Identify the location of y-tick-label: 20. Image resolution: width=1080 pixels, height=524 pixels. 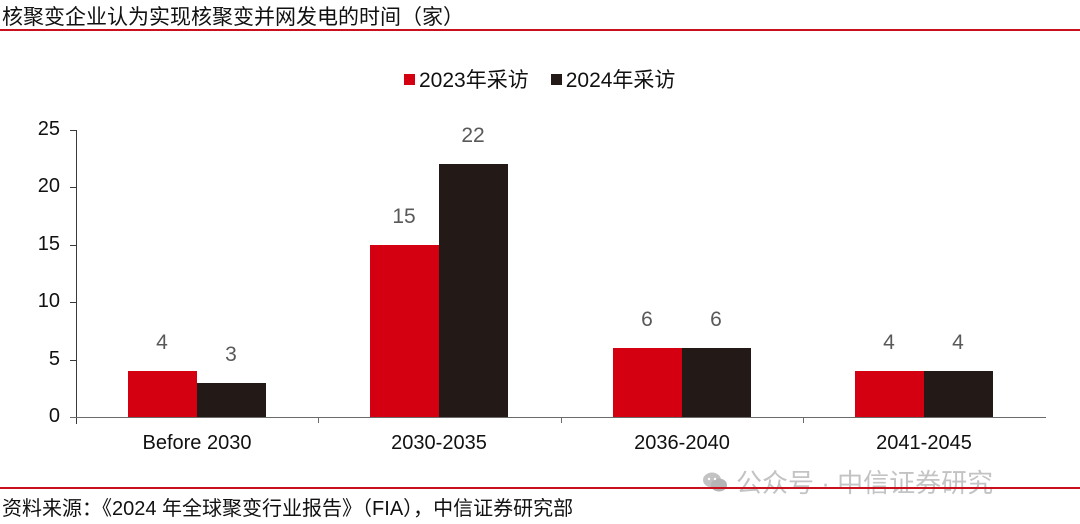
(48, 186).